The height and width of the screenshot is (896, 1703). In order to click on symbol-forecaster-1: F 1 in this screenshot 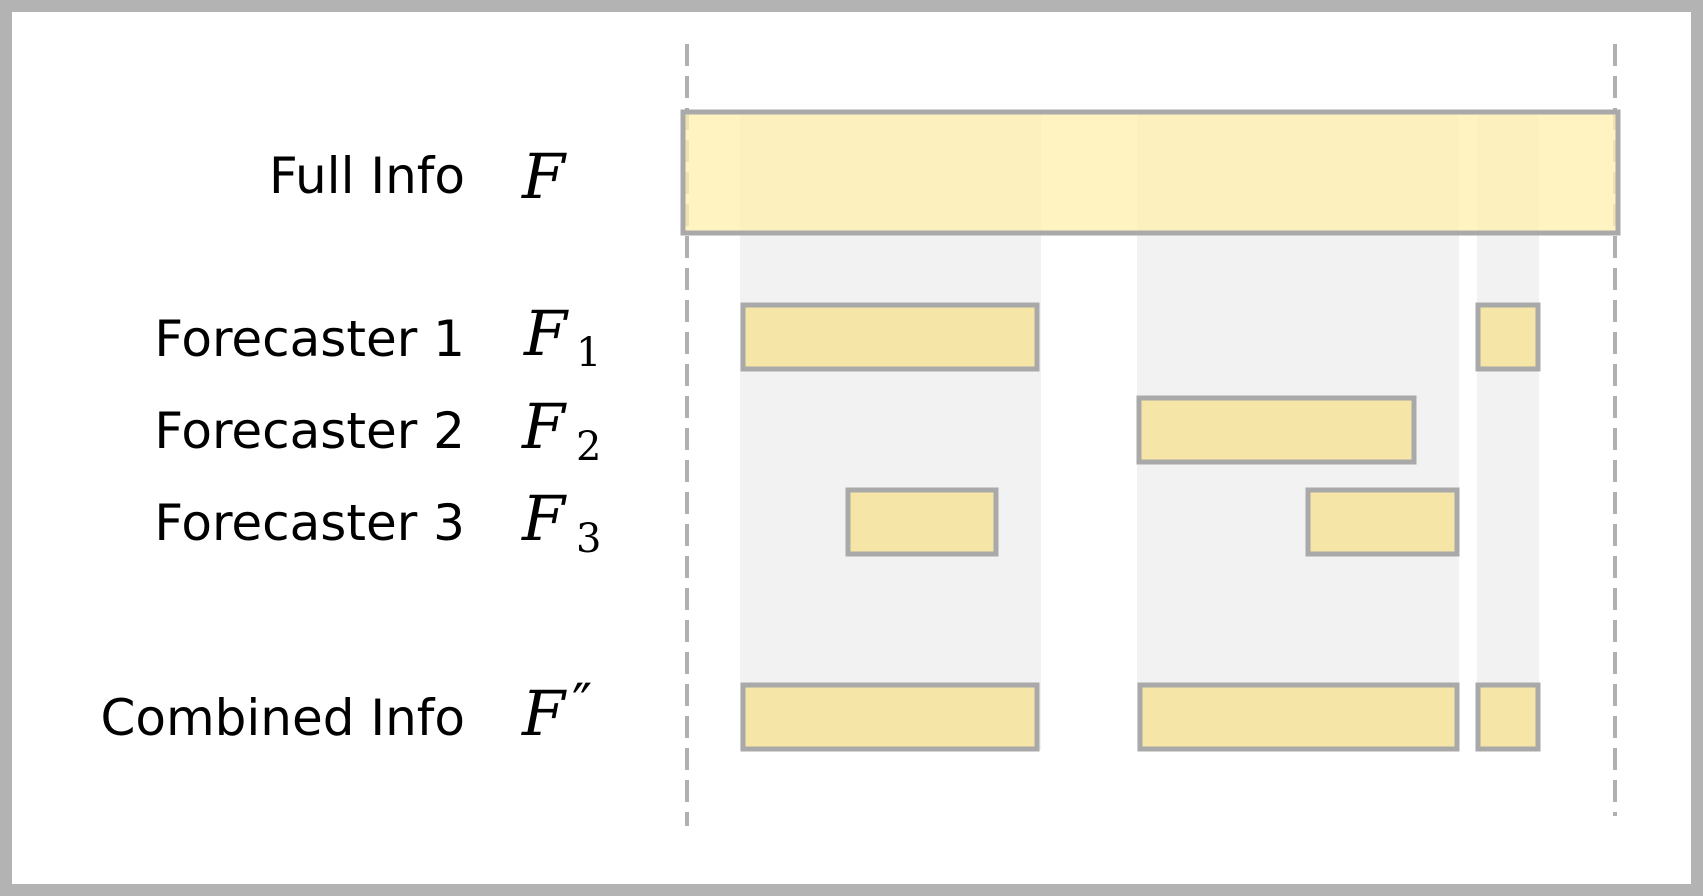, I will do `click(562, 336)`.